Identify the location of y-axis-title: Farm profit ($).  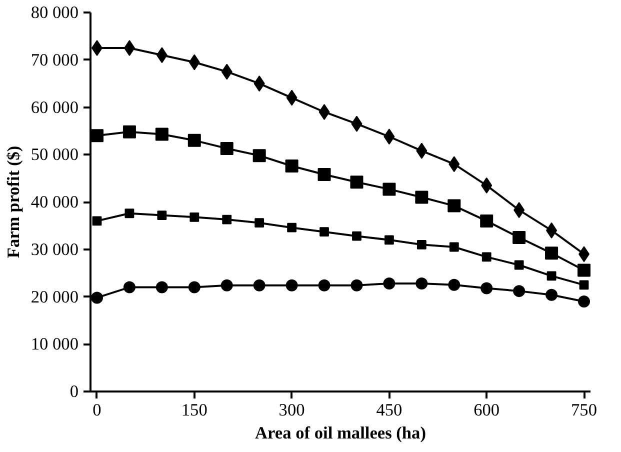
(13, 202).